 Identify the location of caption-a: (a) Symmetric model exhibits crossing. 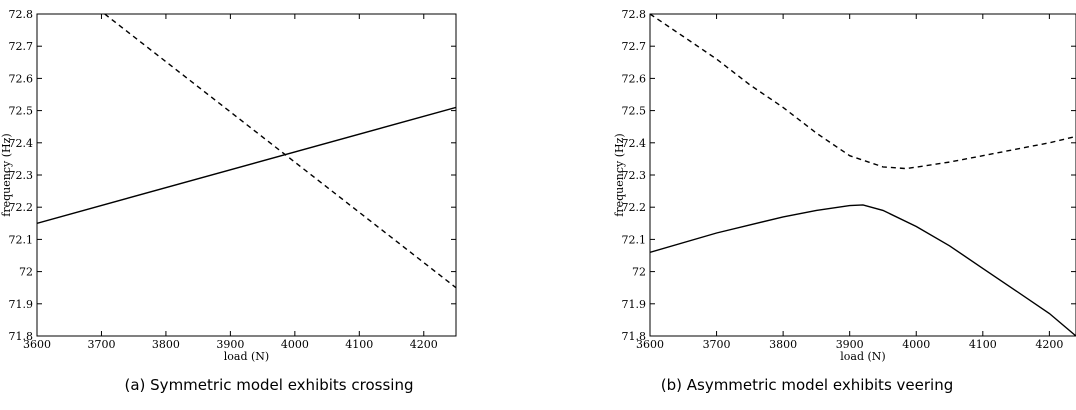
(269, 385).